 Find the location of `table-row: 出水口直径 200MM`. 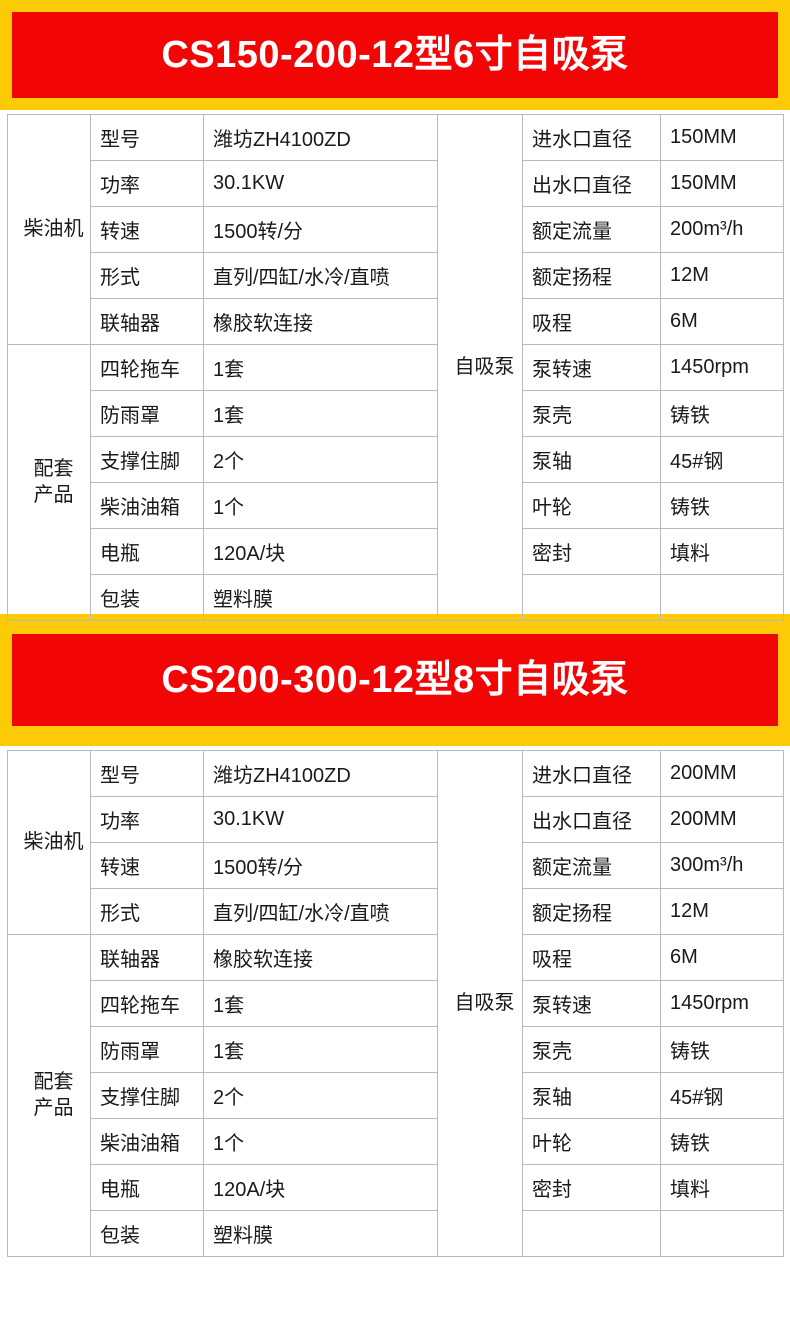

table-row: 出水口直径 200MM is located at coordinates (611, 819).